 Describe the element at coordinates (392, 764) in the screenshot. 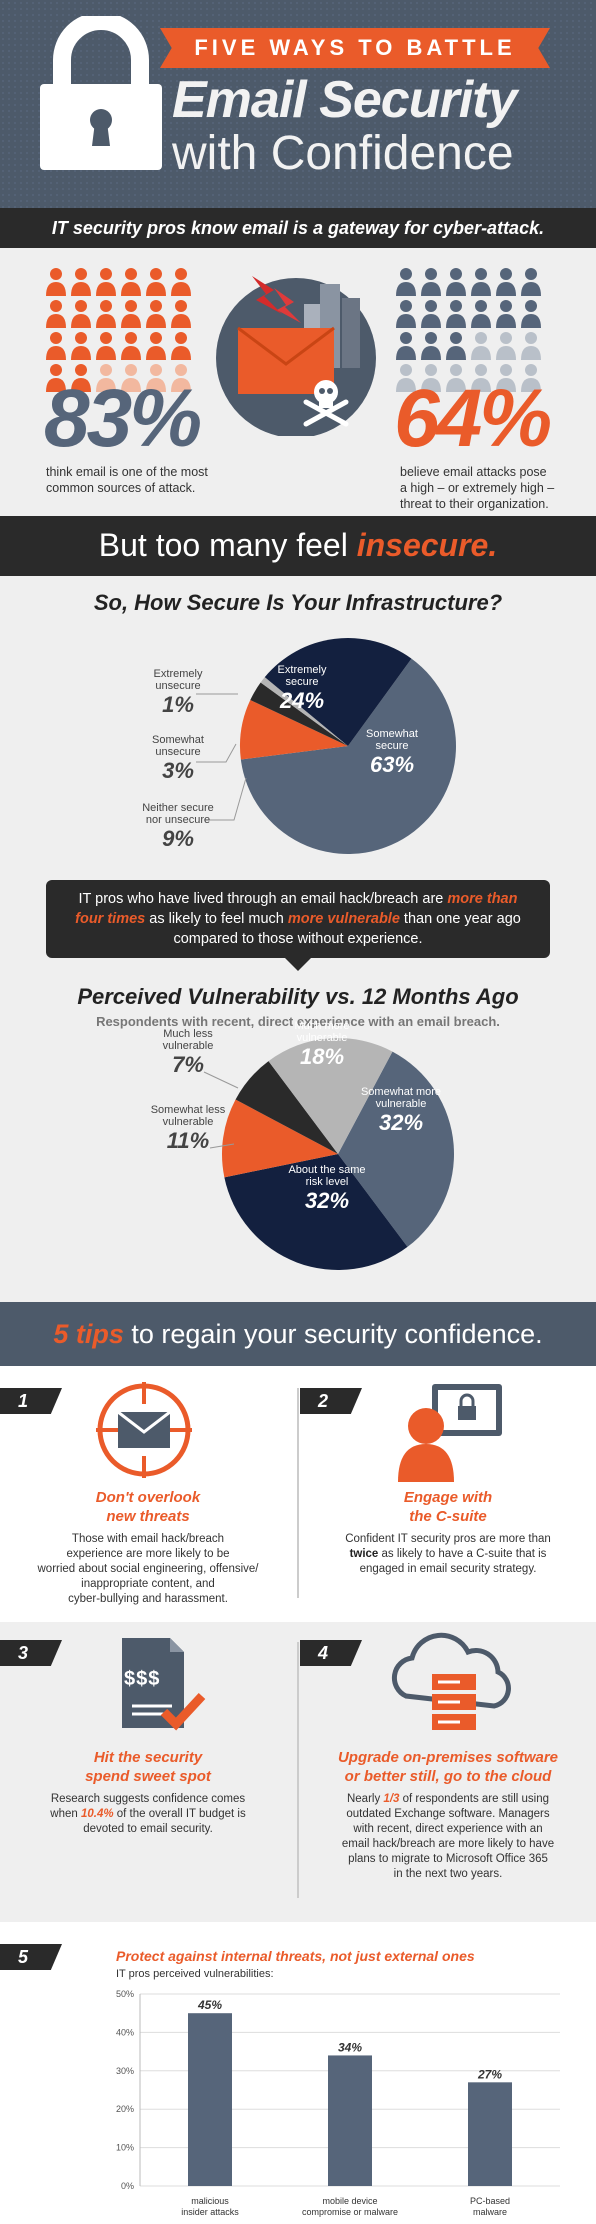

I see `pie1-v-somewhat-secure: 63%` at that location.